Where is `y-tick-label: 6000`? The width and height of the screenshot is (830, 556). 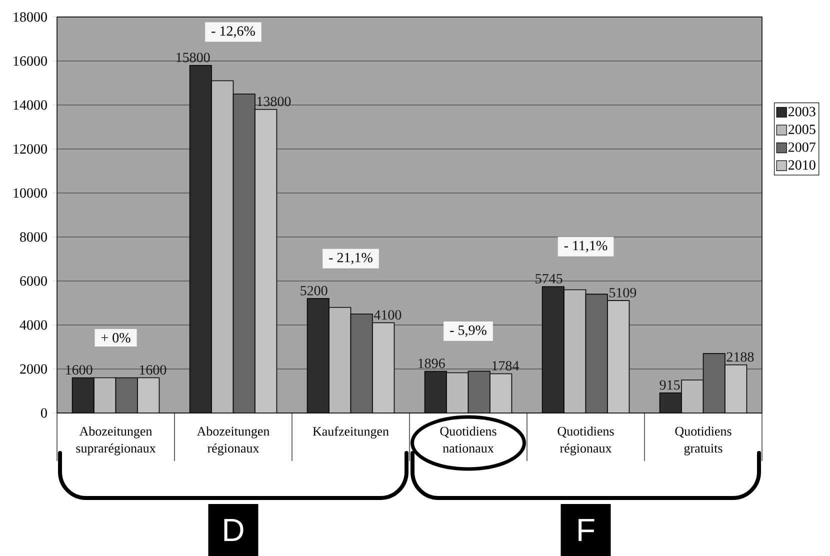
y-tick-label: 6000 is located at coordinates (33, 281).